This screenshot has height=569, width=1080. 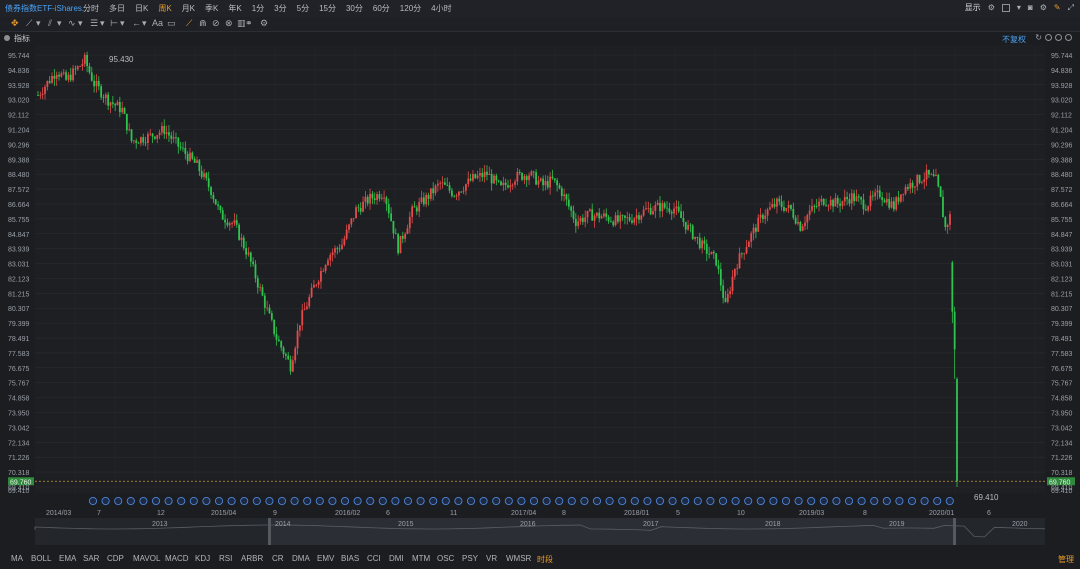 What do you see at coordinates (229, 23) in the screenshot?
I see `hide-icon: ⊗` at bounding box center [229, 23].